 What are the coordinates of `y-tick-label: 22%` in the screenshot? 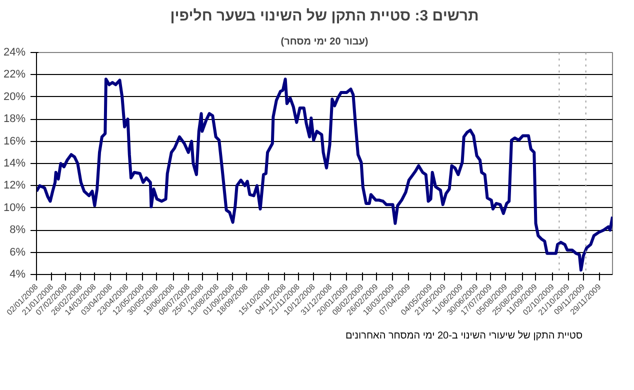 It's located at (14, 74).